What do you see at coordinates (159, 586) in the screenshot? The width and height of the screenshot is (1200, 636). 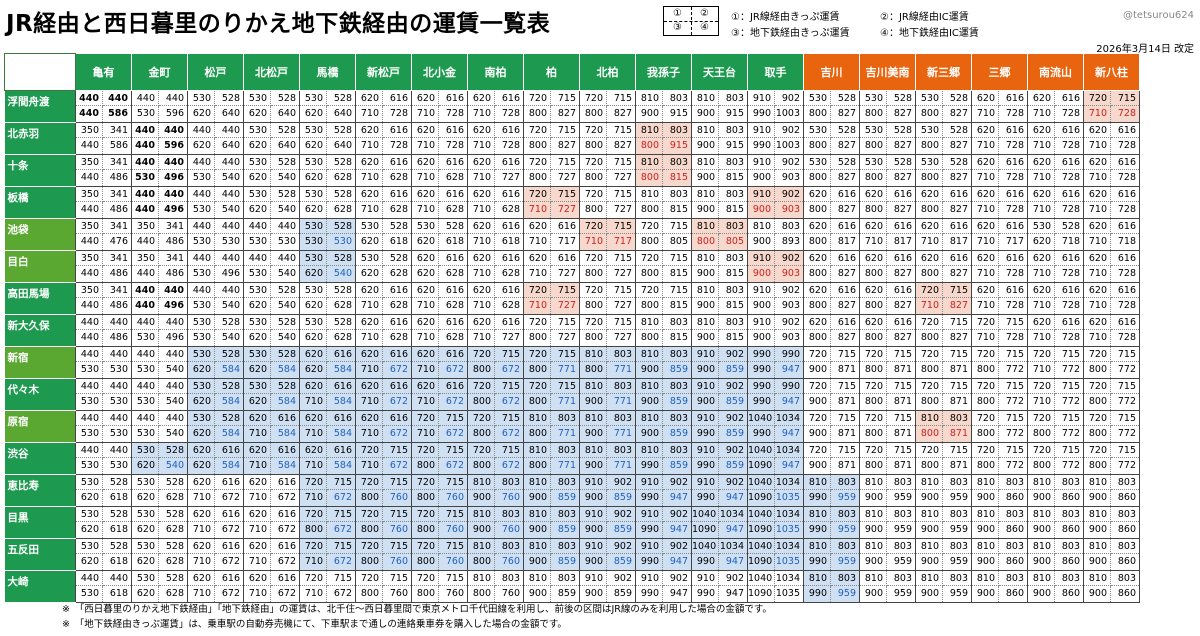 I see `fare-cell: 530 528 620 628` at bounding box center [159, 586].